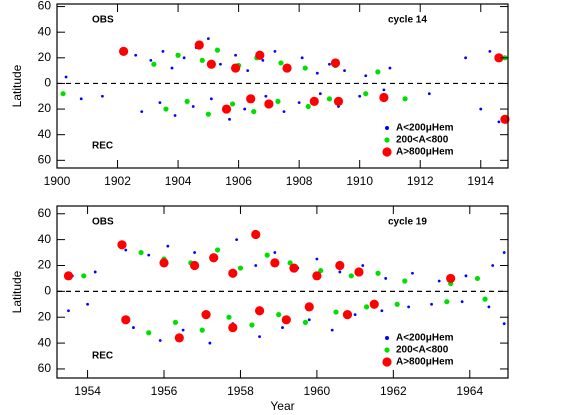 This screenshot has width=564, height=415. I want to click on legend-label: A>800μHem, so click(425, 362).